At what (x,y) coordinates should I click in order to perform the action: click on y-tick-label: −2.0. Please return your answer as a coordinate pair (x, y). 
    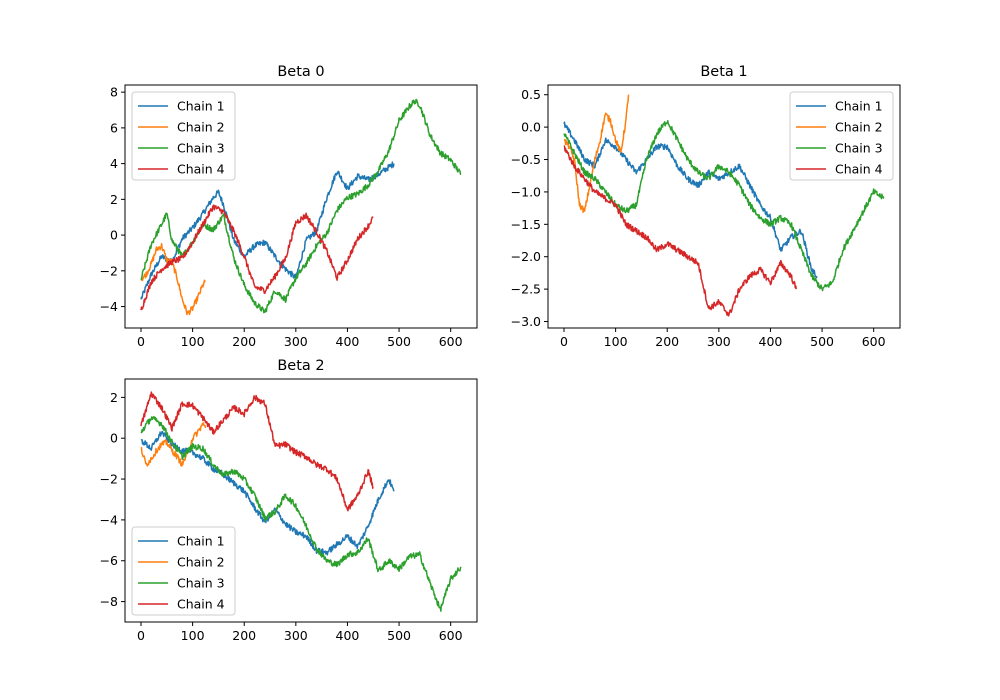
    Looking at the image, I should click on (526, 256).